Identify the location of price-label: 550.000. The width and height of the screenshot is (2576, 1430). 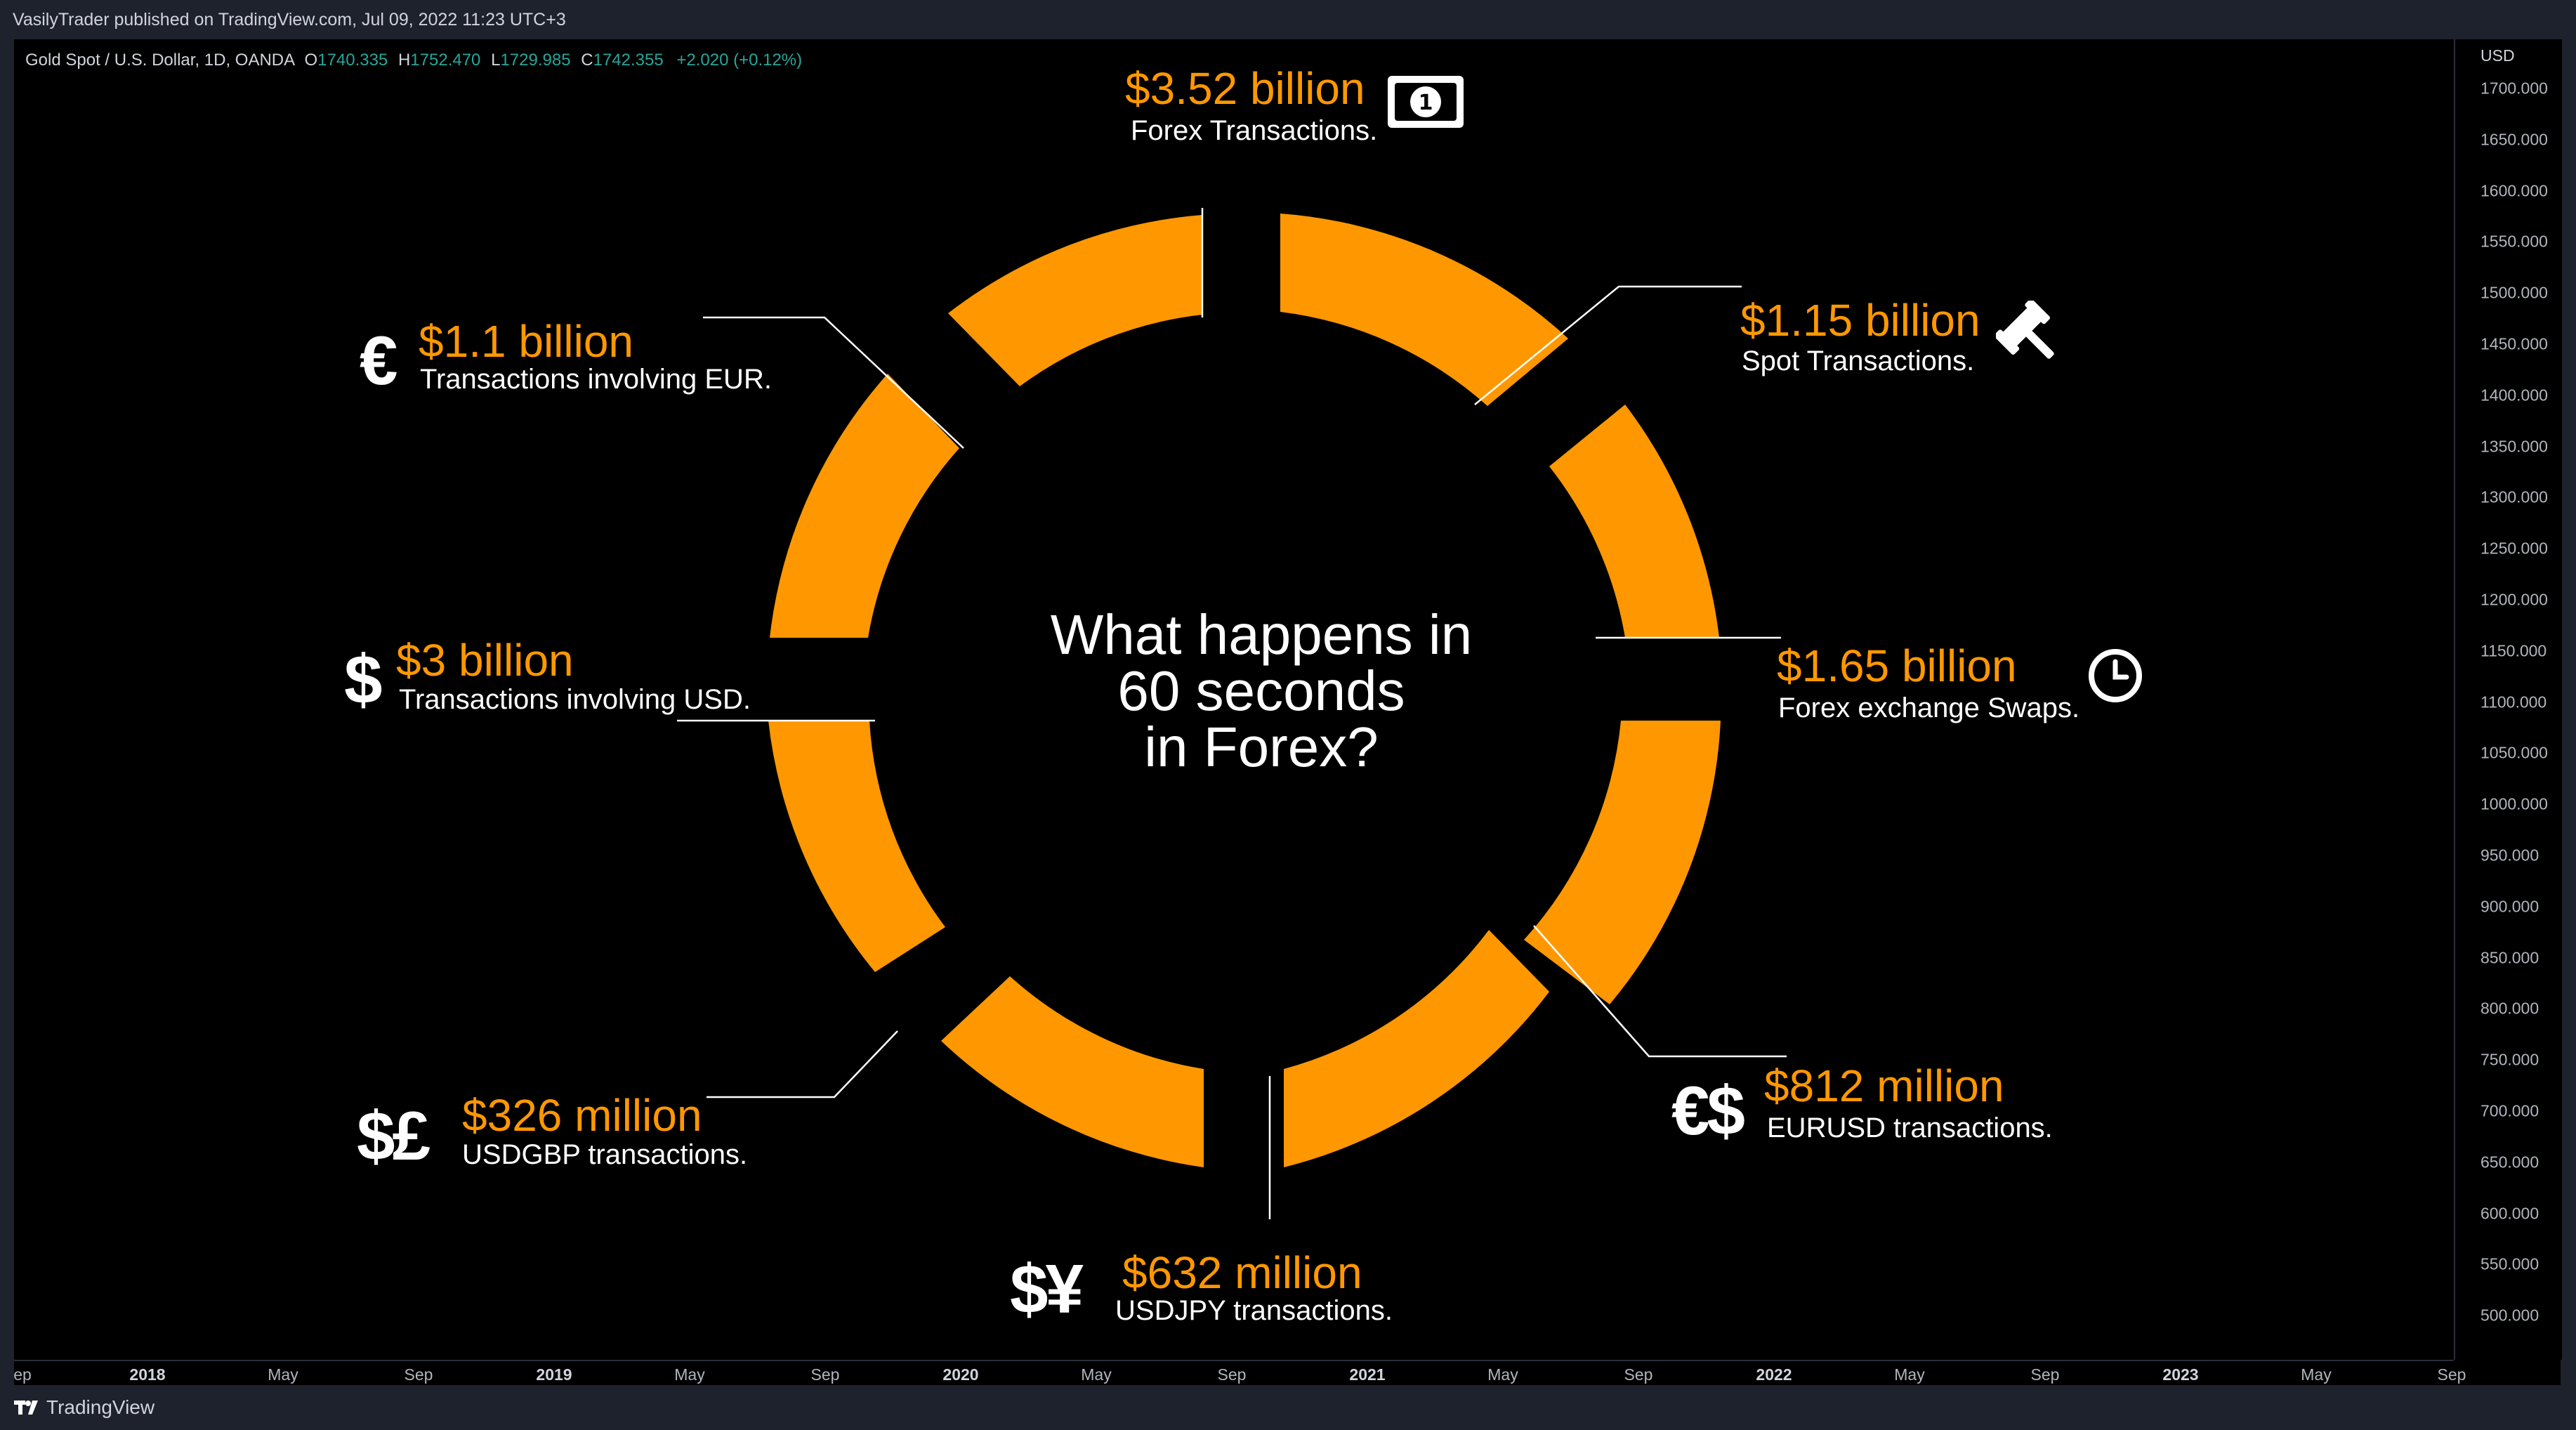
(2509, 1263).